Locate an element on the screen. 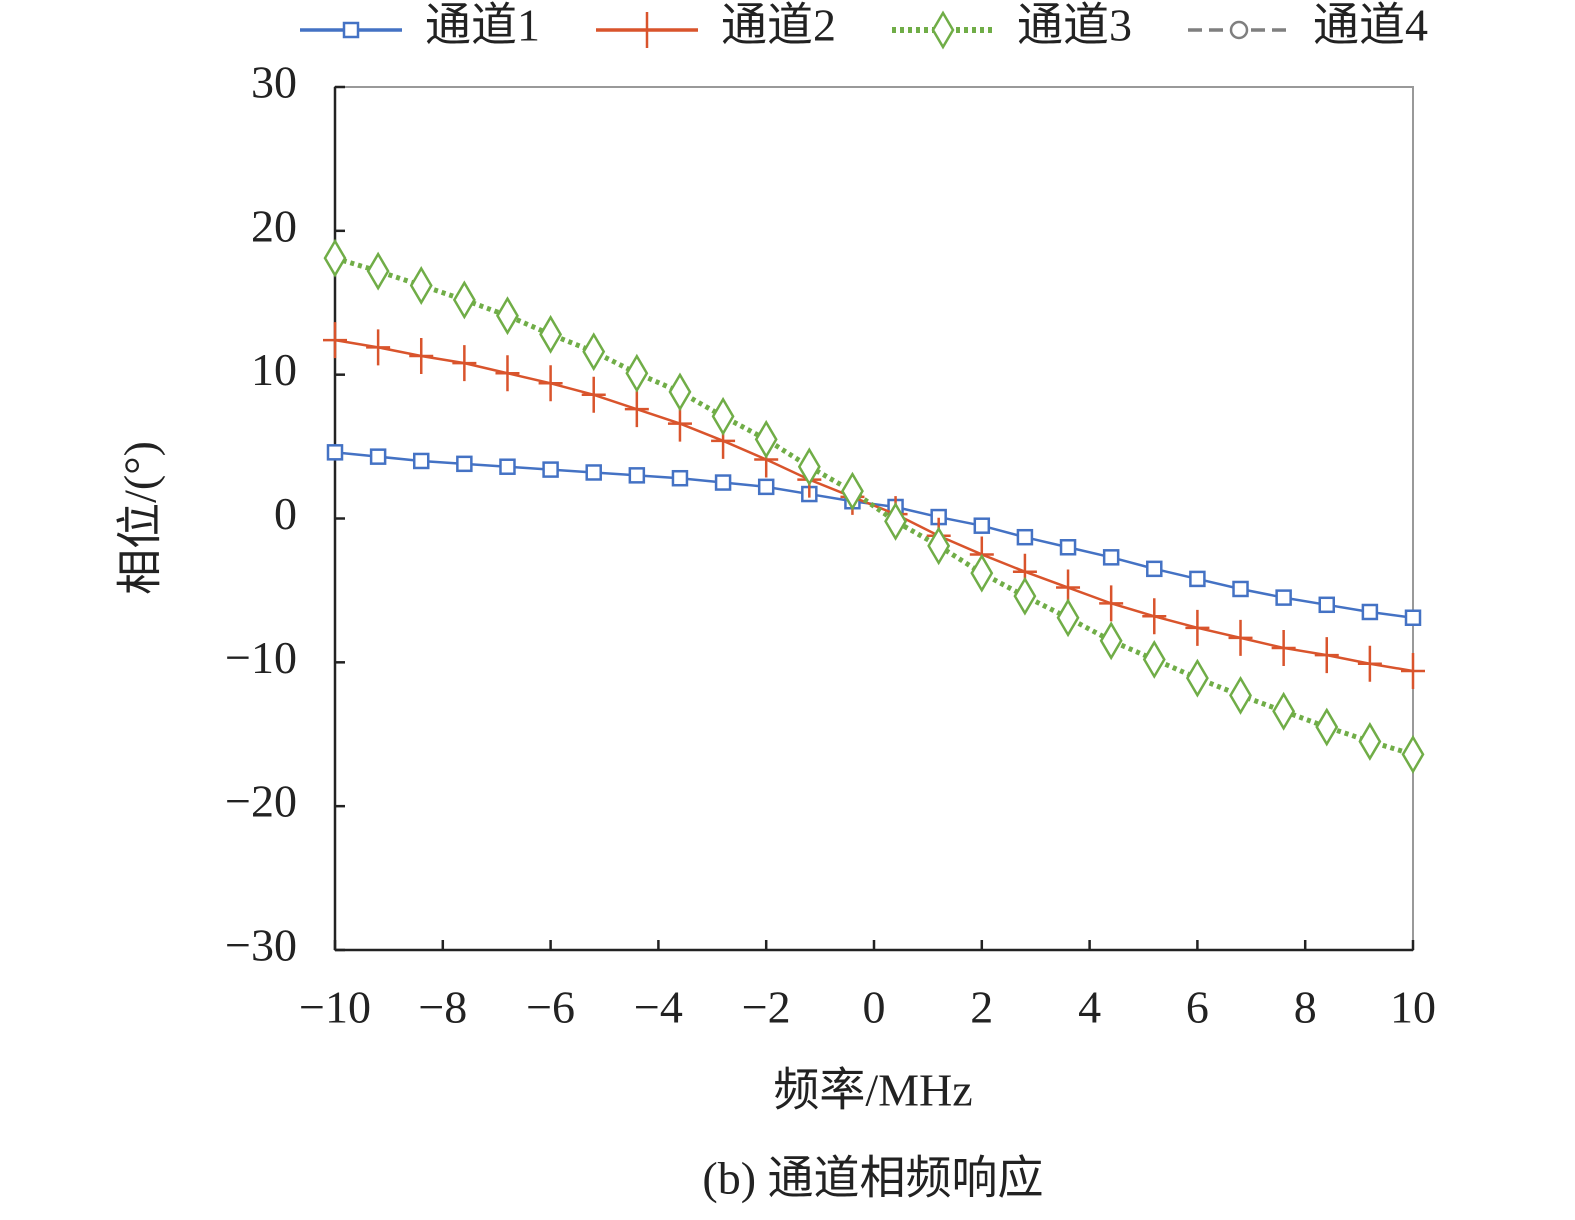 This screenshot has width=1575, height=1220. legend-label: 通道3 is located at coordinates (1074, 25).